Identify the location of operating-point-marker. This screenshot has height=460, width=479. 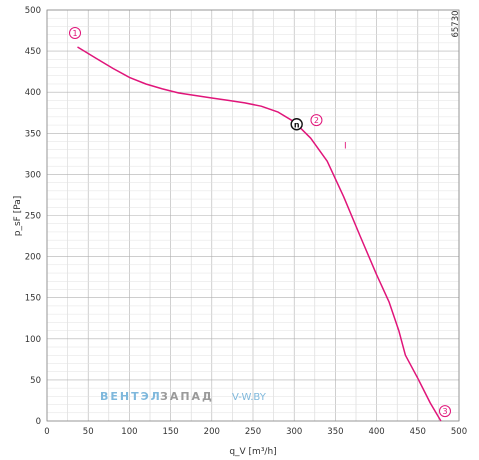
(296, 124).